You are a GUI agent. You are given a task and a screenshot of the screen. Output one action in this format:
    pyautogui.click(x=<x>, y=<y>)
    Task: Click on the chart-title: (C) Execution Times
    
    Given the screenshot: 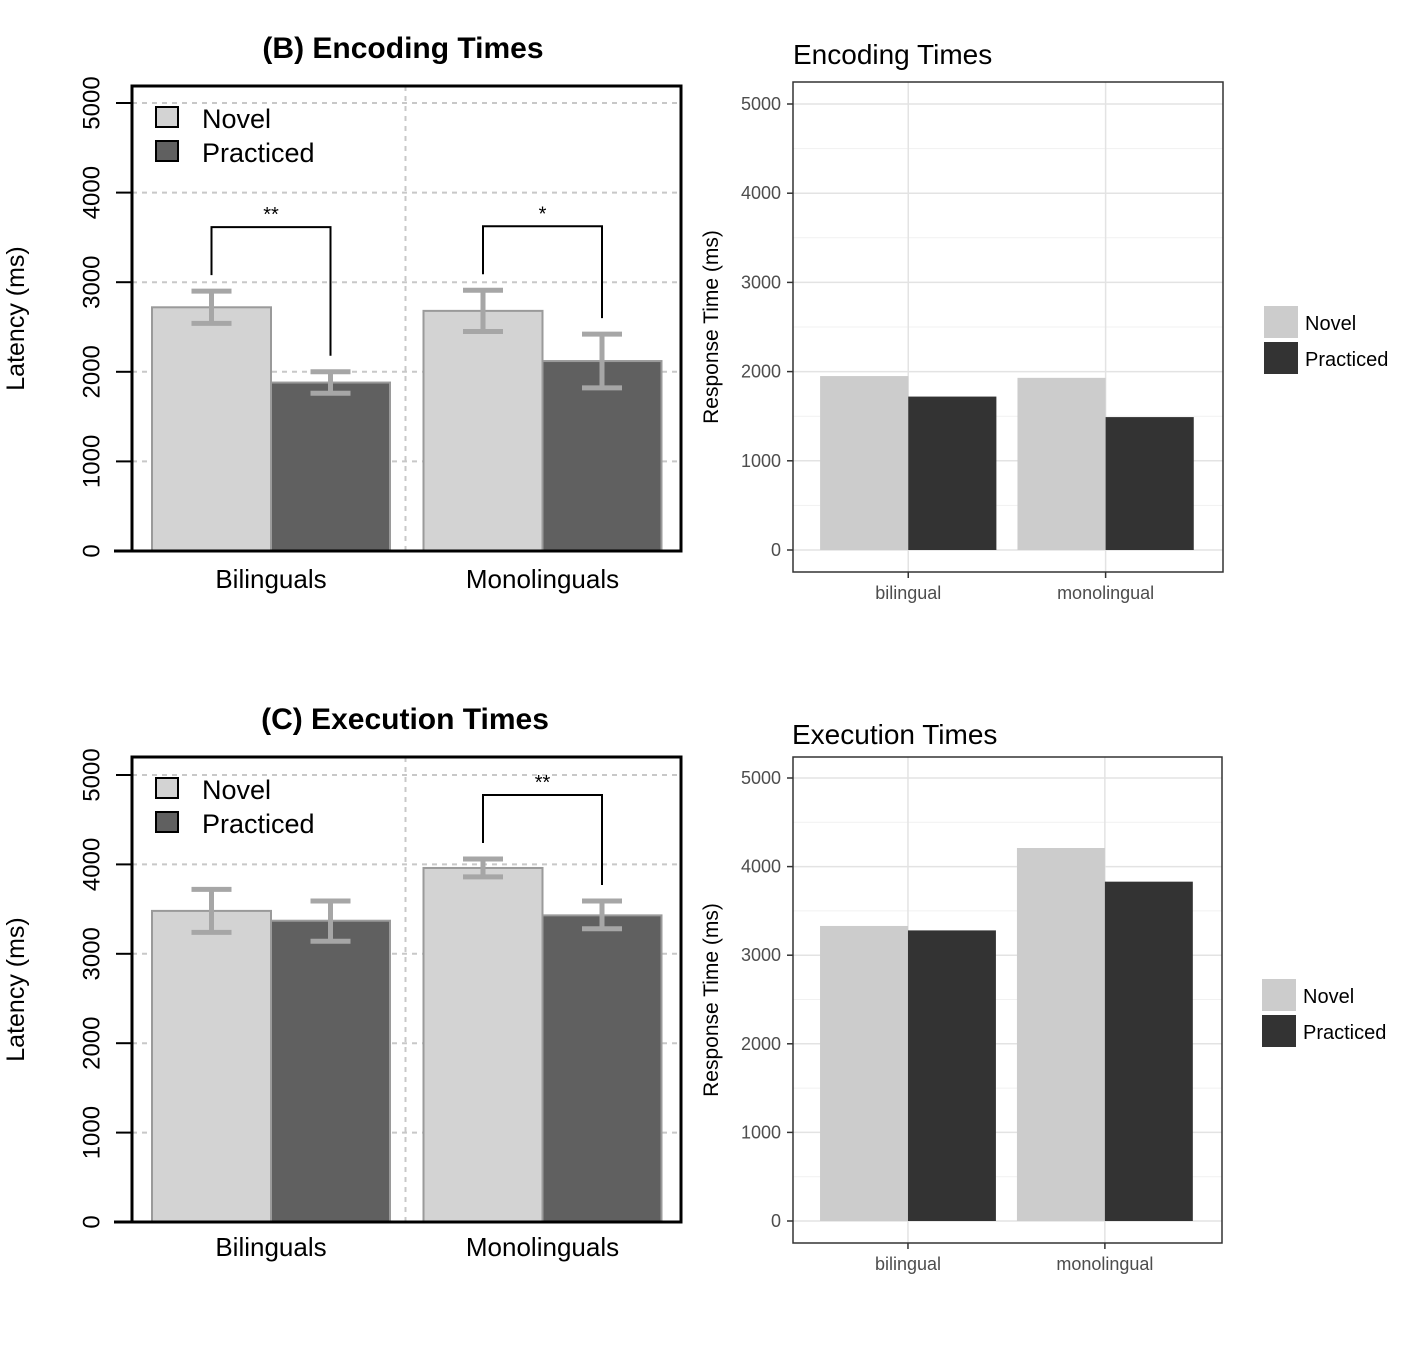 What is the action you would take?
    pyautogui.click(x=405, y=719)
    